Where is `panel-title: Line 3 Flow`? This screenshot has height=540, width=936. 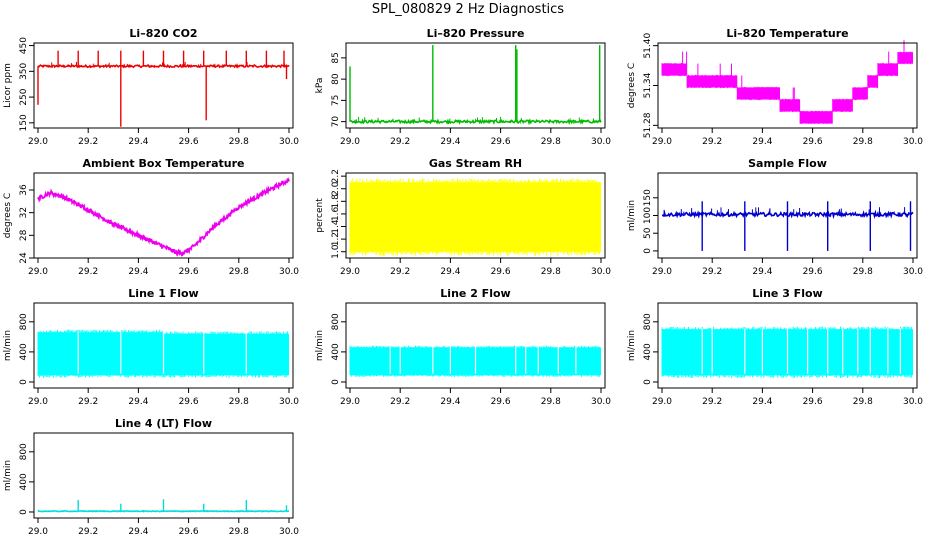
panel-title: Line 3 Flow is located at coordinates (787, 293).